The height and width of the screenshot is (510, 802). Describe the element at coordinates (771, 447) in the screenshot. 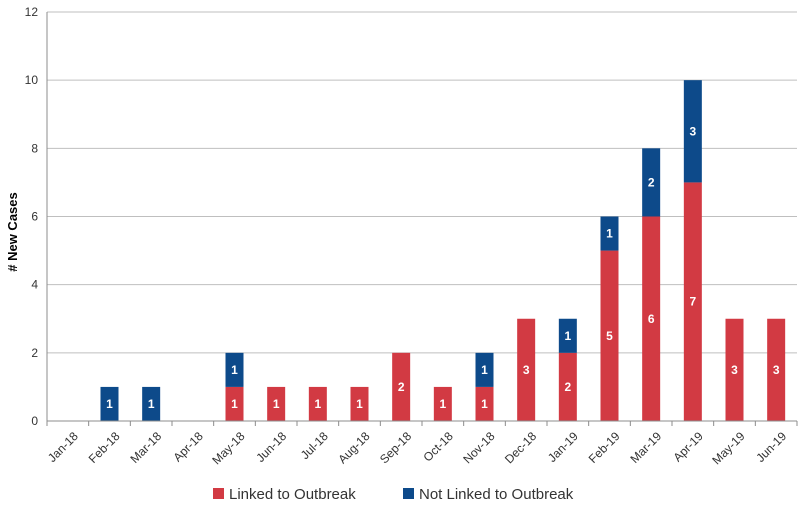

I see `x-tick-label: Jun-19` at that location.